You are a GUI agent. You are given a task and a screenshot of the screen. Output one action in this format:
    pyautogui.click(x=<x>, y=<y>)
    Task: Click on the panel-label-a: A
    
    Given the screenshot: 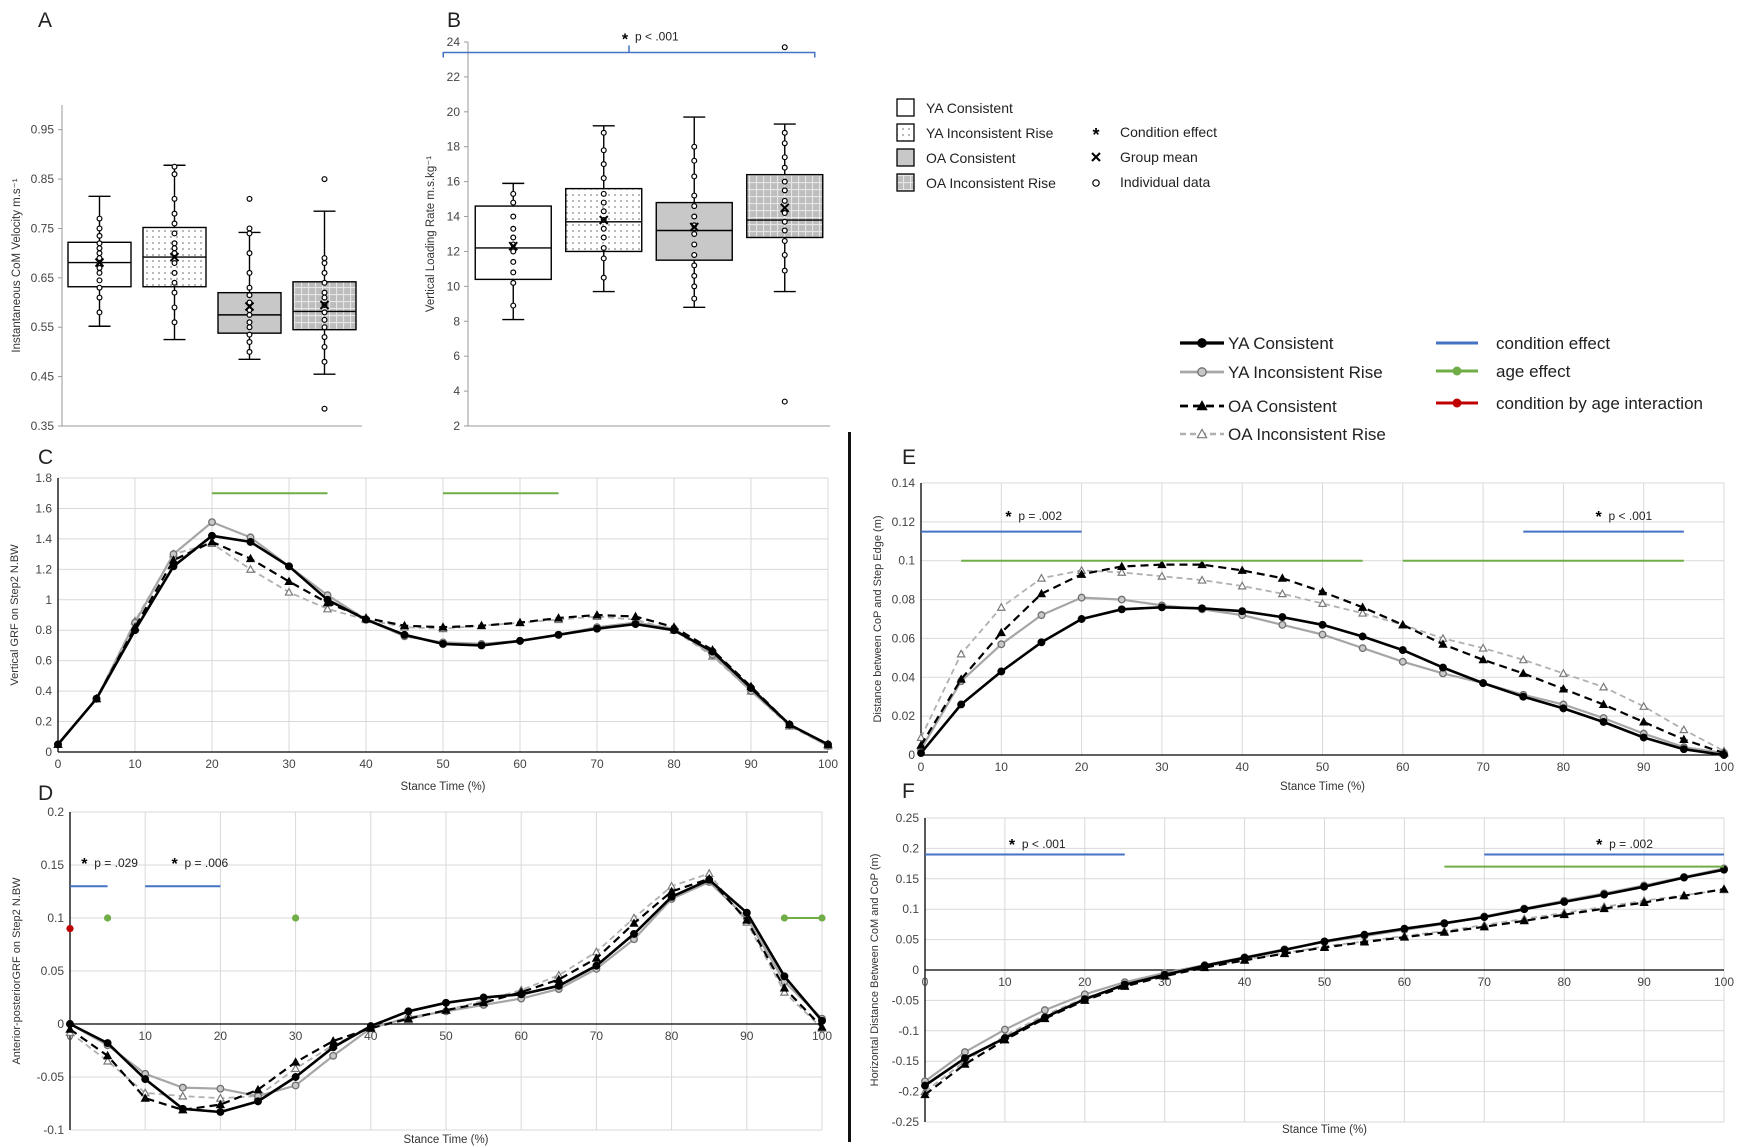 What is the action you would take?
    pyautogui.click(x=45, y=20)
    